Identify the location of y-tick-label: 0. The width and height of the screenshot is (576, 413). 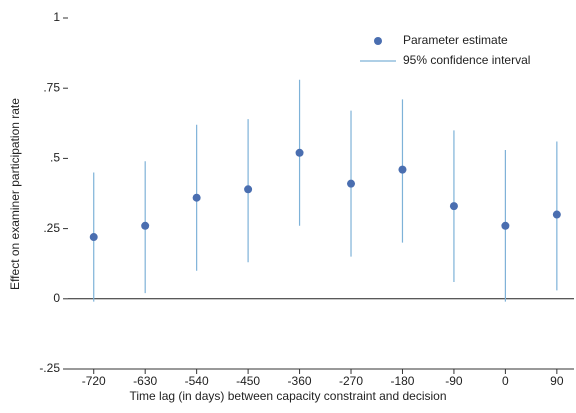
(56, 298).